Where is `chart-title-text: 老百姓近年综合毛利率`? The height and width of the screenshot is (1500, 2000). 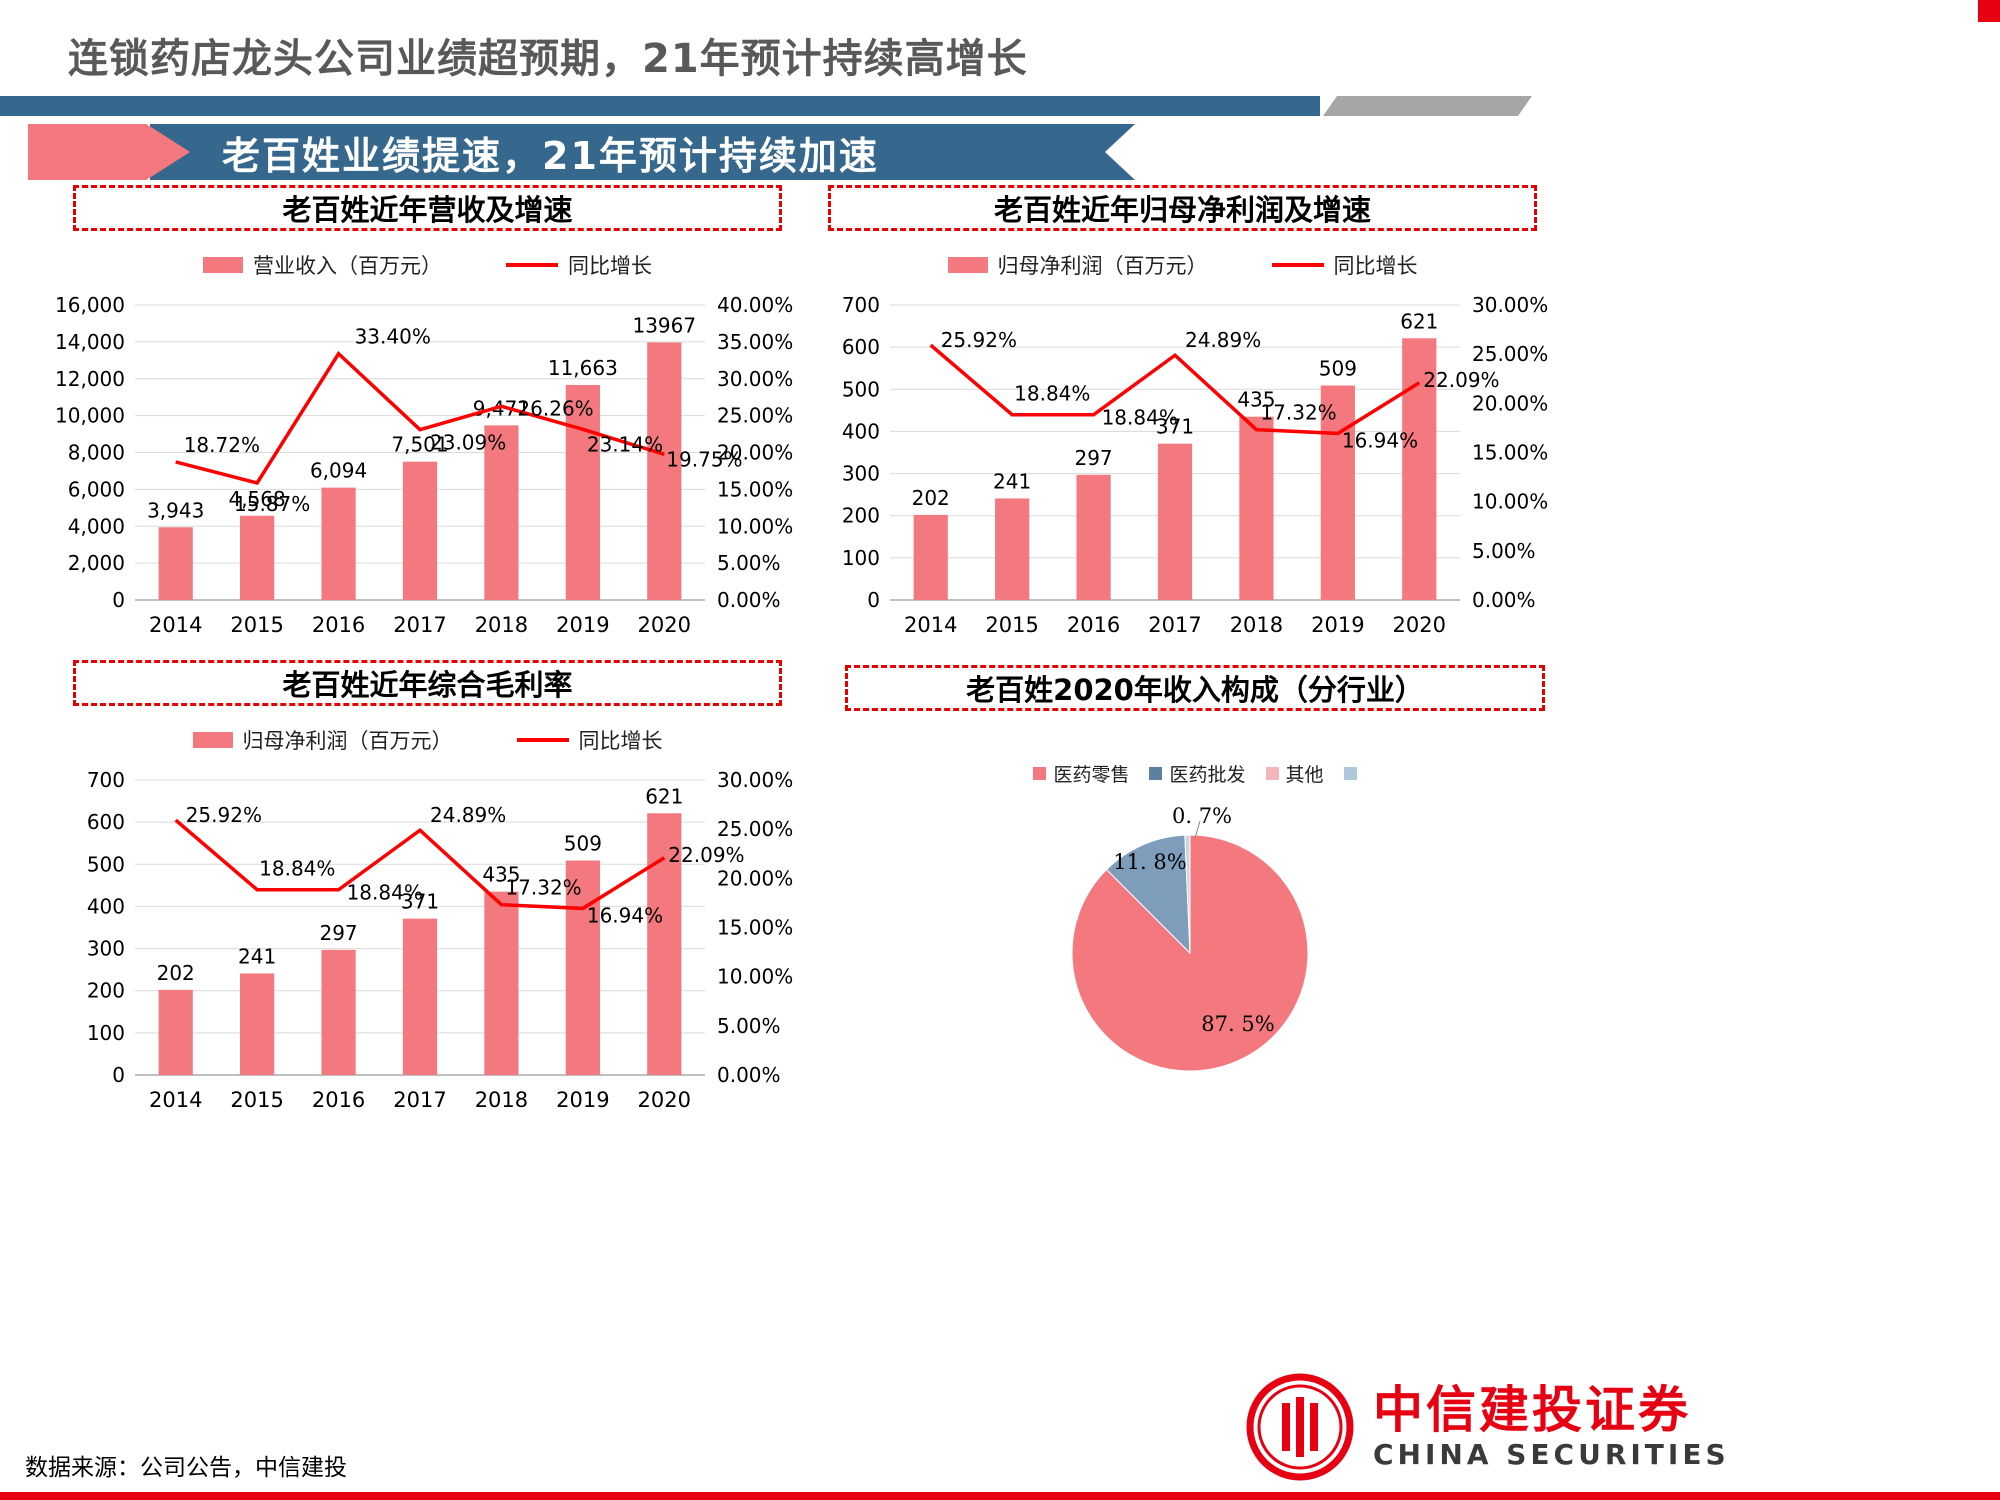 chart-title-text: 老百姓近年综合毛利率 is located at coordinates (427, 685).